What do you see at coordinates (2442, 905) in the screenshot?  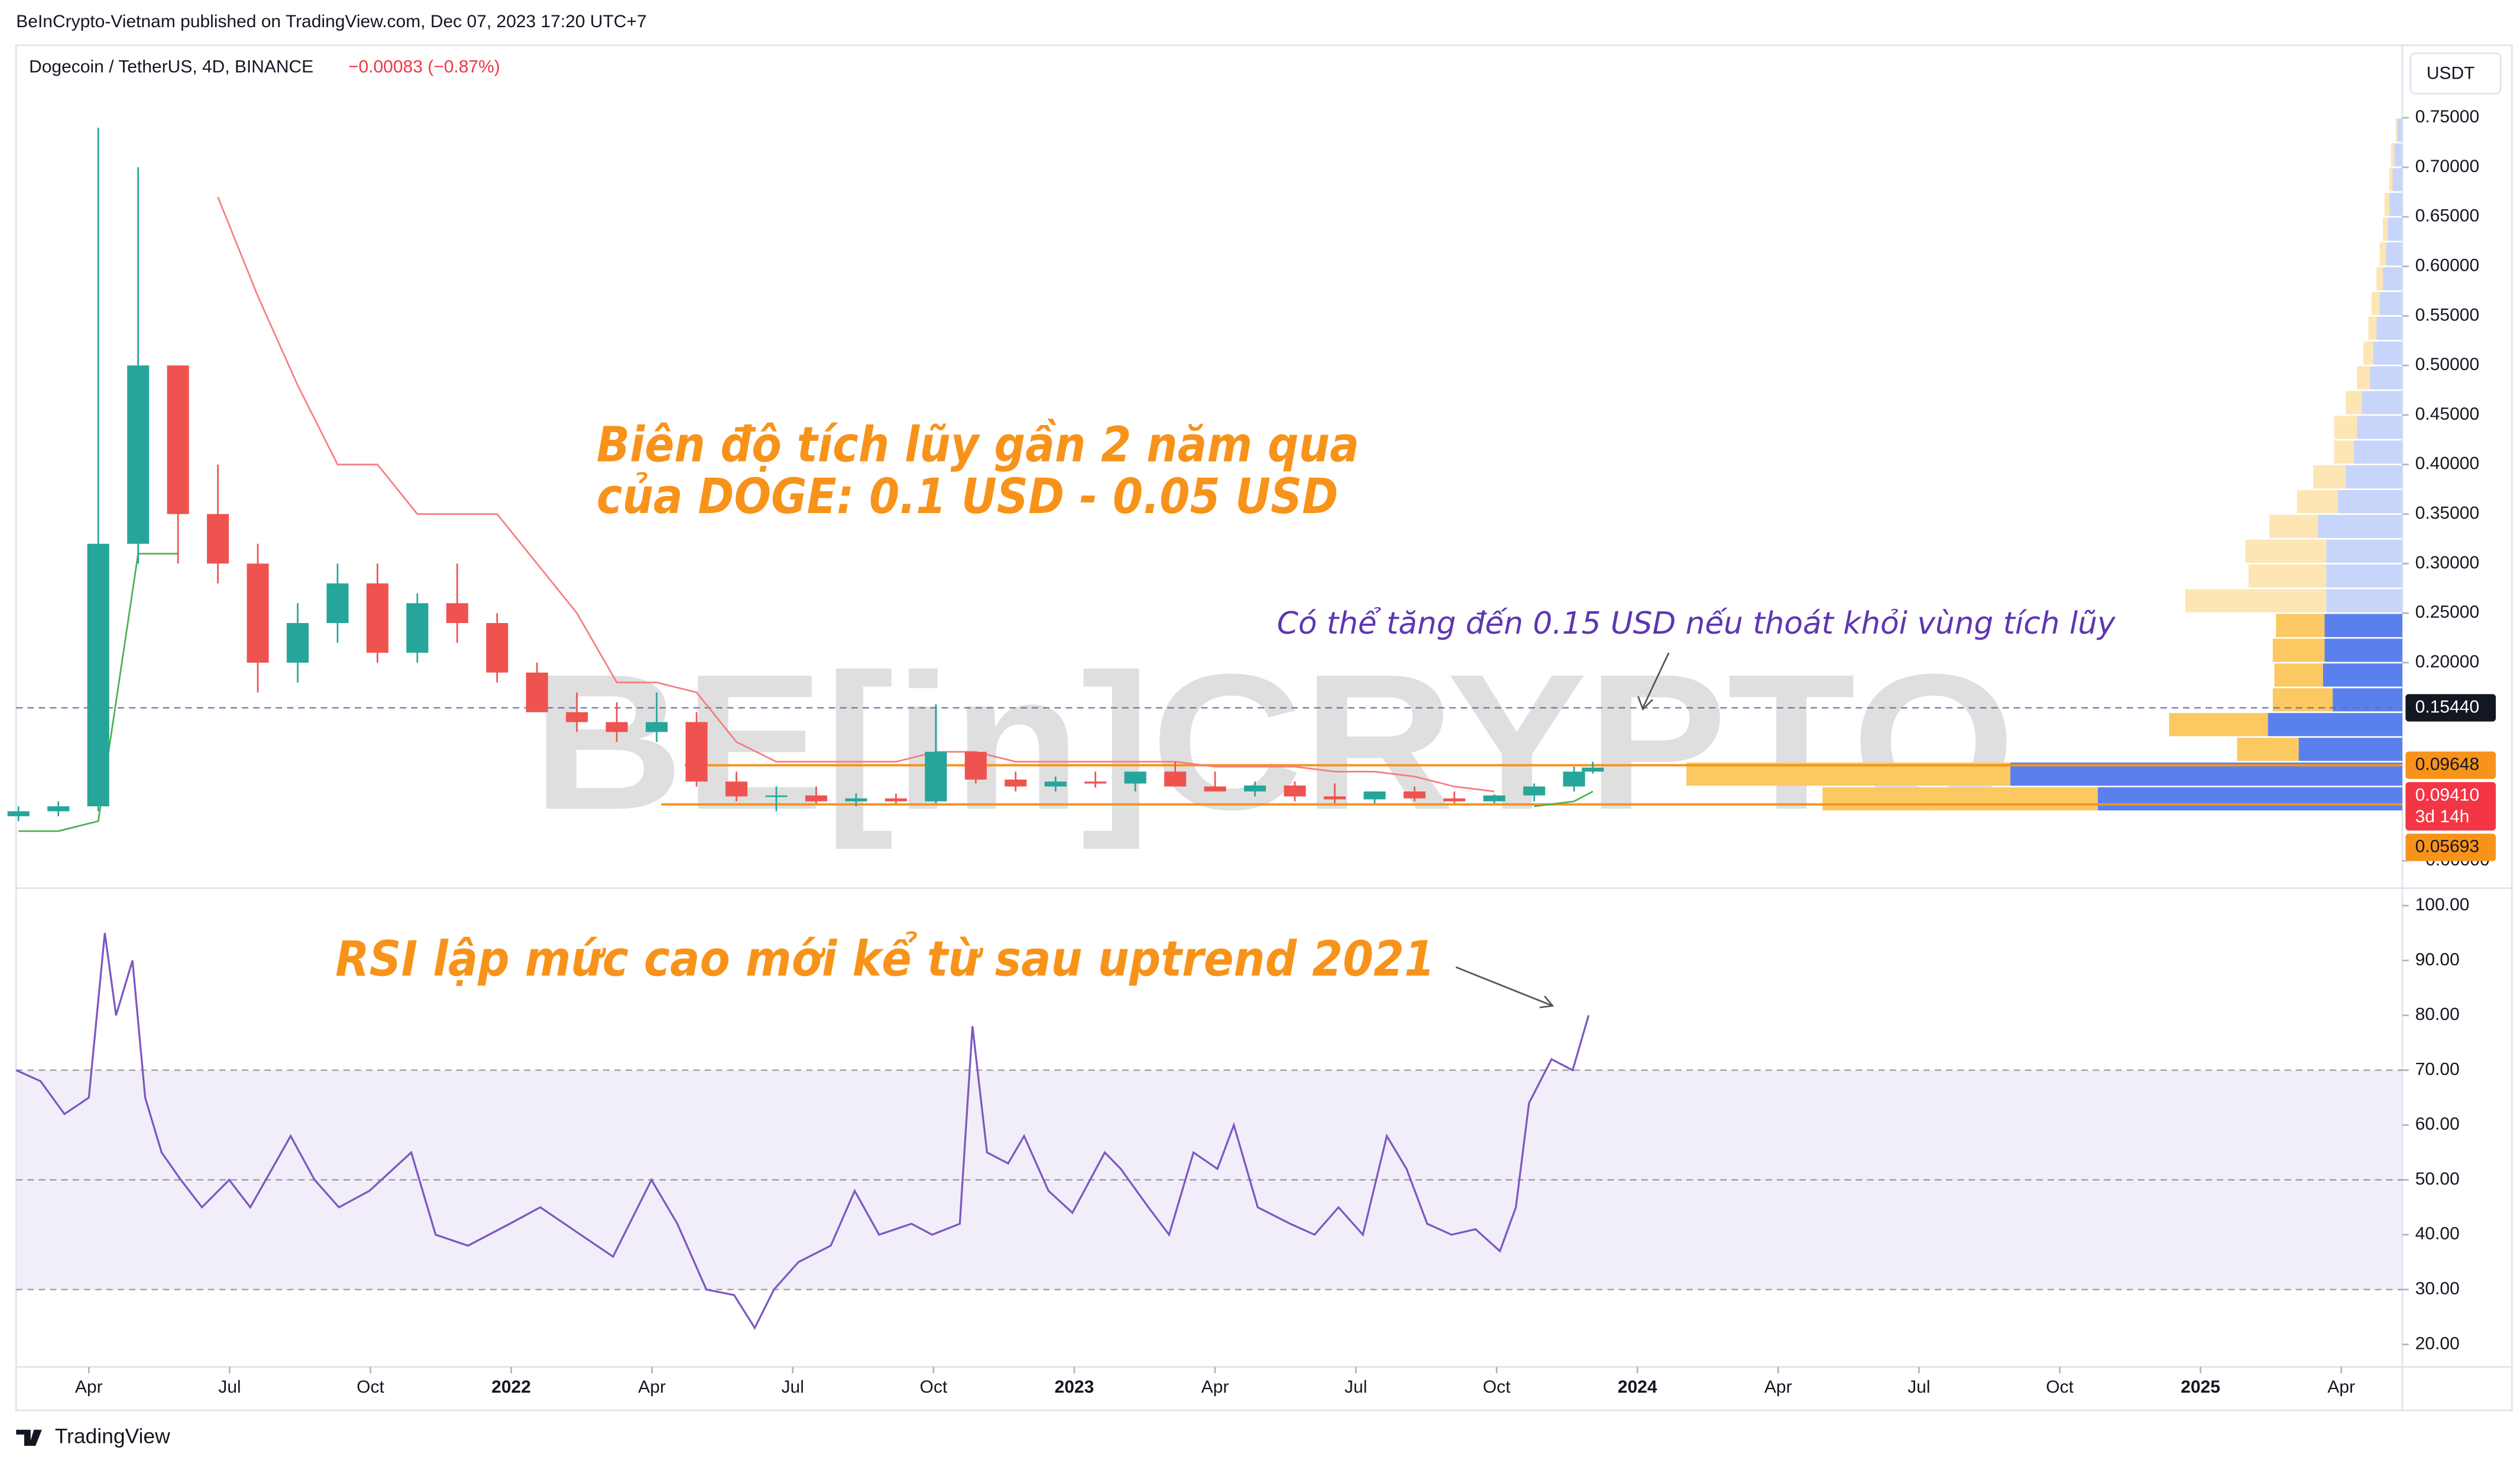 I see `y-tick-label: 100.00` at bounding box center [2442, 905].